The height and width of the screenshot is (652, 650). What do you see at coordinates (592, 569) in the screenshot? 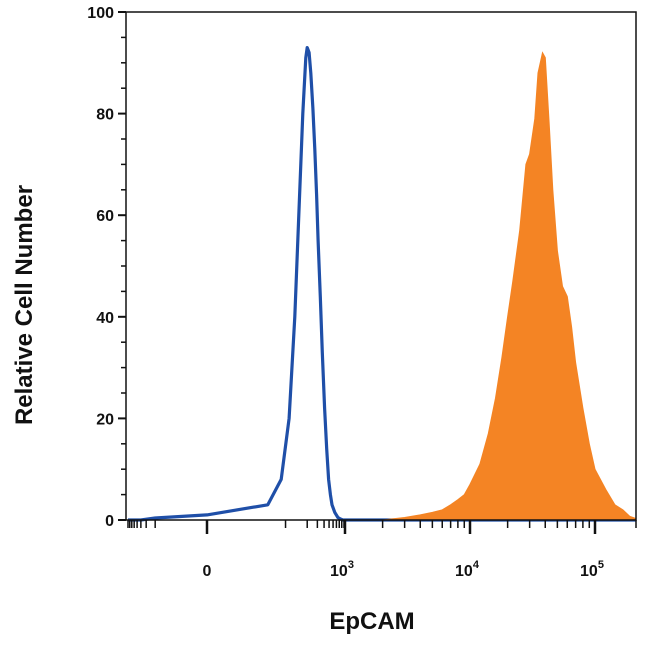
I see `x-tick-label: 10⁵` at bounding box center [592, 569].